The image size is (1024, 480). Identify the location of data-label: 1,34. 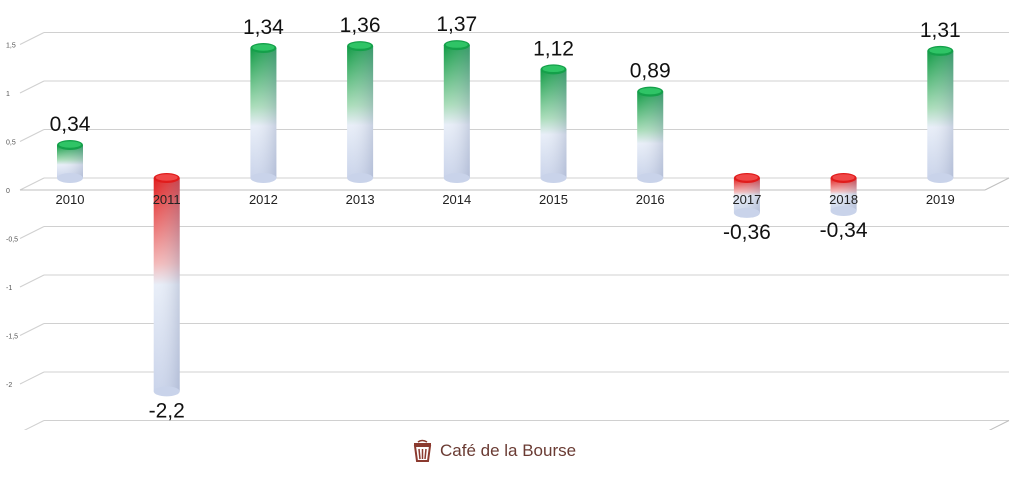
(263, 27).